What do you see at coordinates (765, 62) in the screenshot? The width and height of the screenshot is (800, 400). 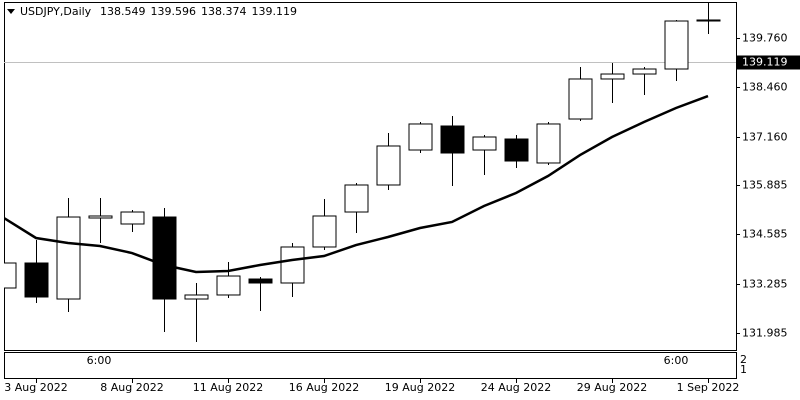 I see `last-price-label: 139.119` at bounding box center [765, 62].